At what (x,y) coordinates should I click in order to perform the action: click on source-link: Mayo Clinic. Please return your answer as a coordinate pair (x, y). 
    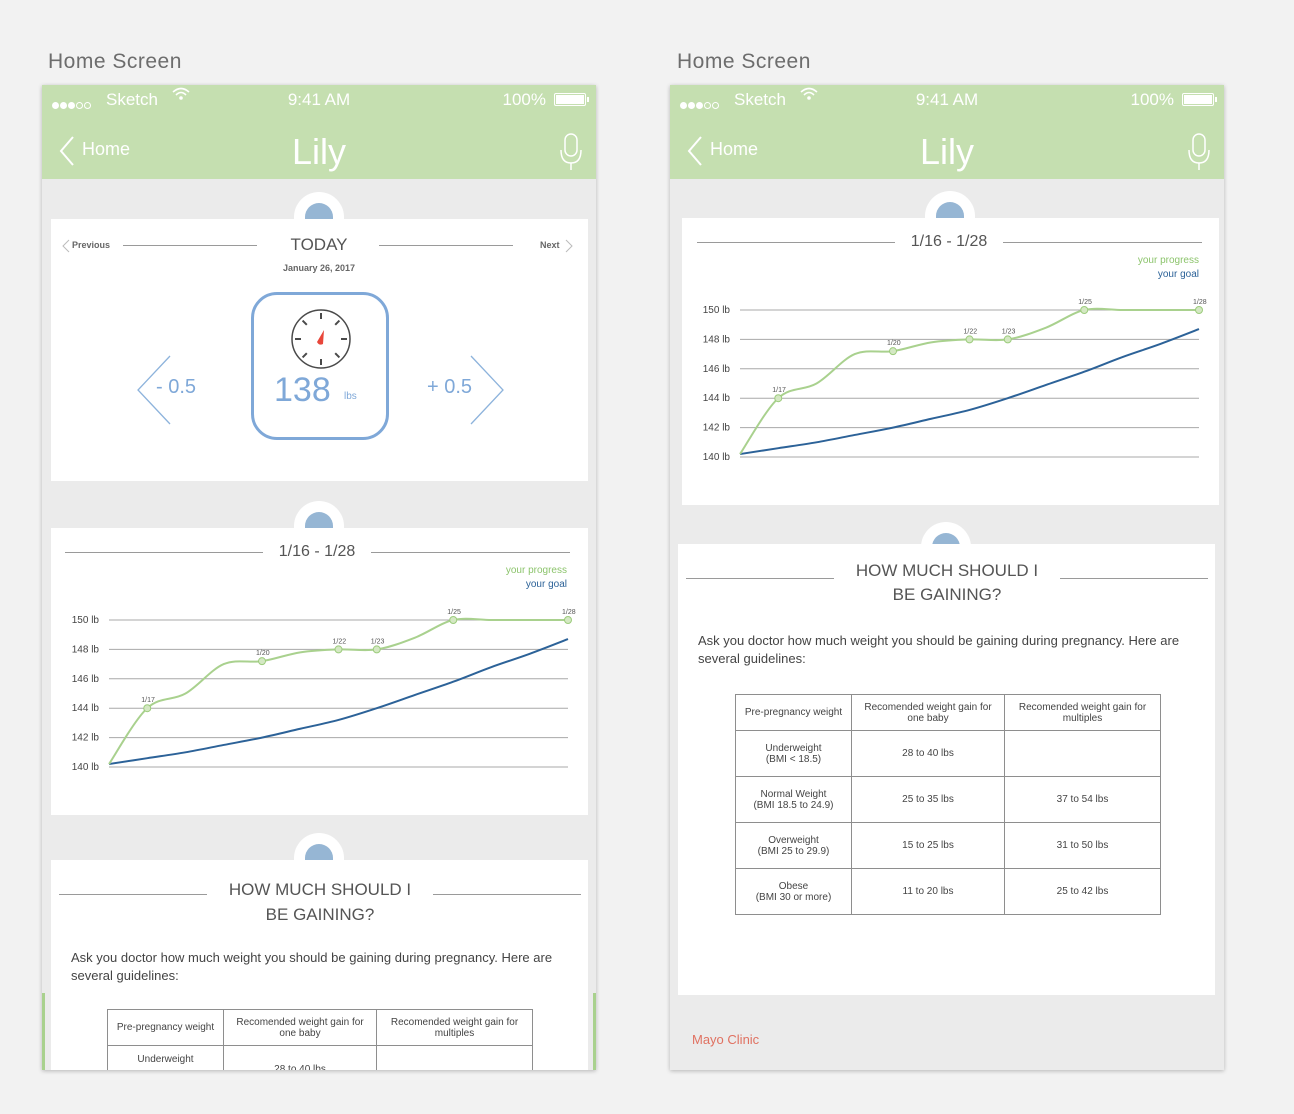
    Looking at the image, I should click on (726, 1039).